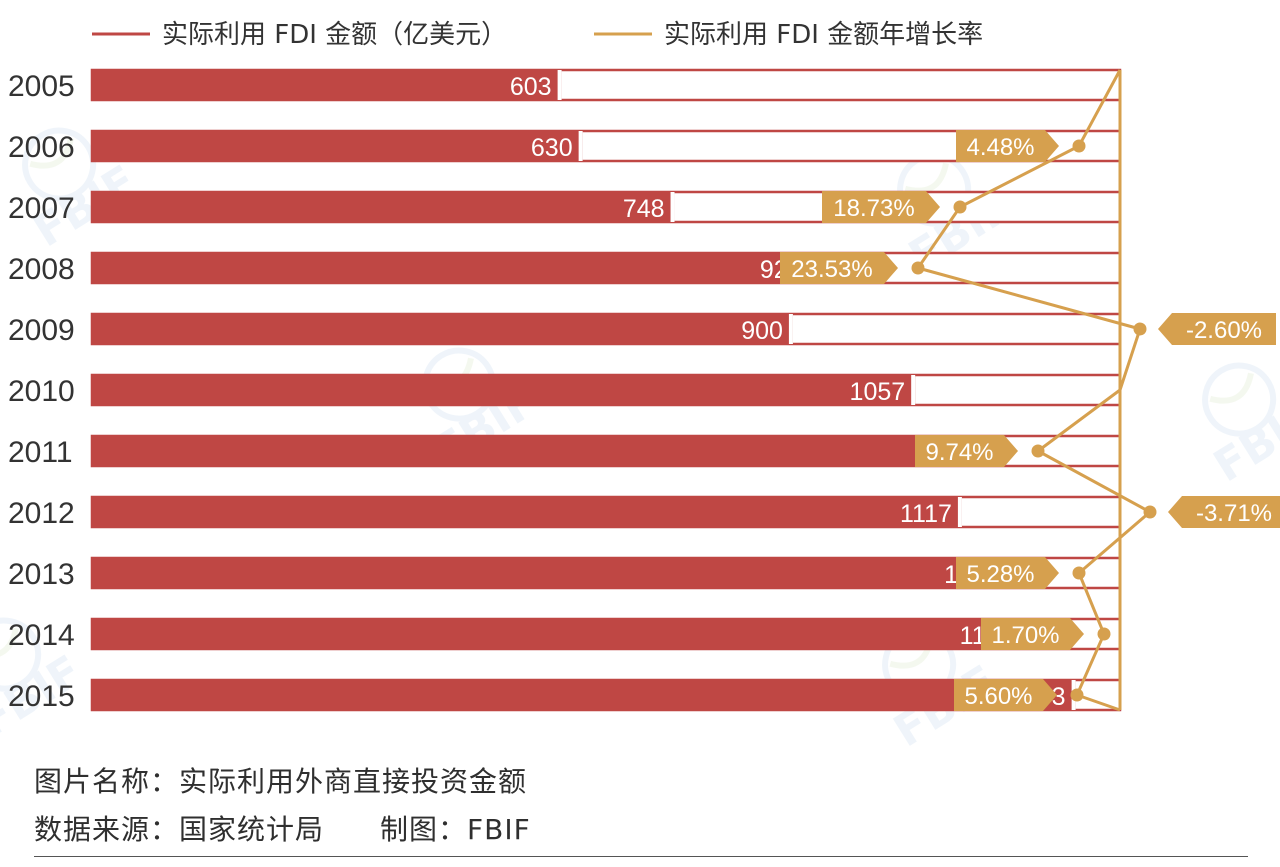 This screenshot has width=1280, height=867. I want to click on bar-row: 2009 900, so click(565, 329).